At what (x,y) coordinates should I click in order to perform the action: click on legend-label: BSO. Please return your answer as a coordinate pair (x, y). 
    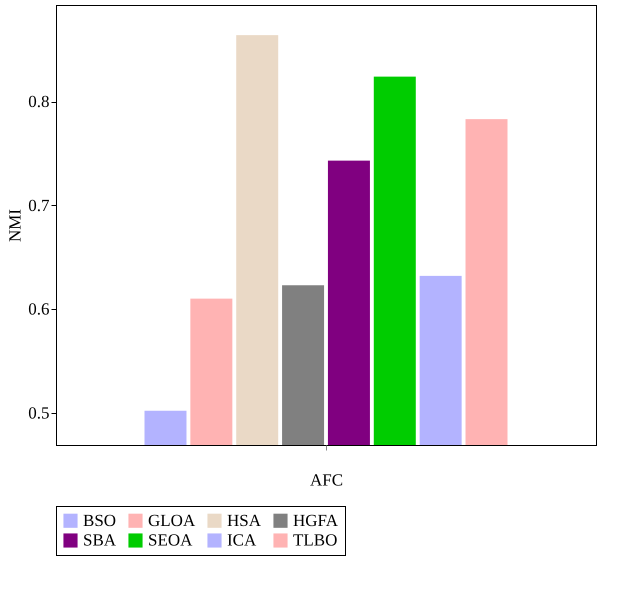
    Looking at the image, I should click on (99, 520).